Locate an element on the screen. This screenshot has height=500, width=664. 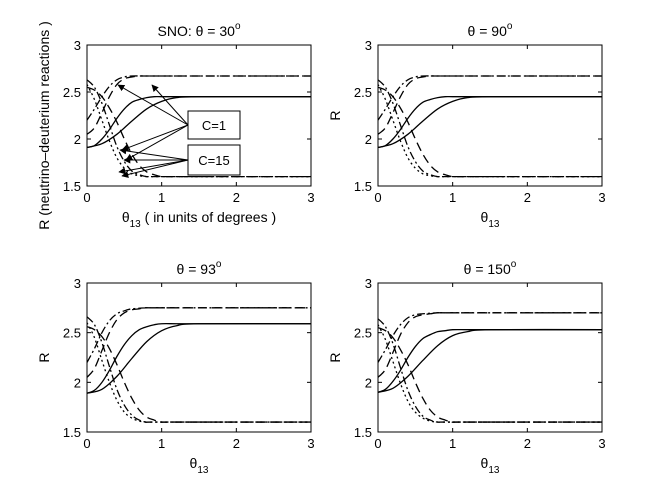
y-axis-label: R (neutrino–deuterium reactions ) is located at coordinates (44, 125).